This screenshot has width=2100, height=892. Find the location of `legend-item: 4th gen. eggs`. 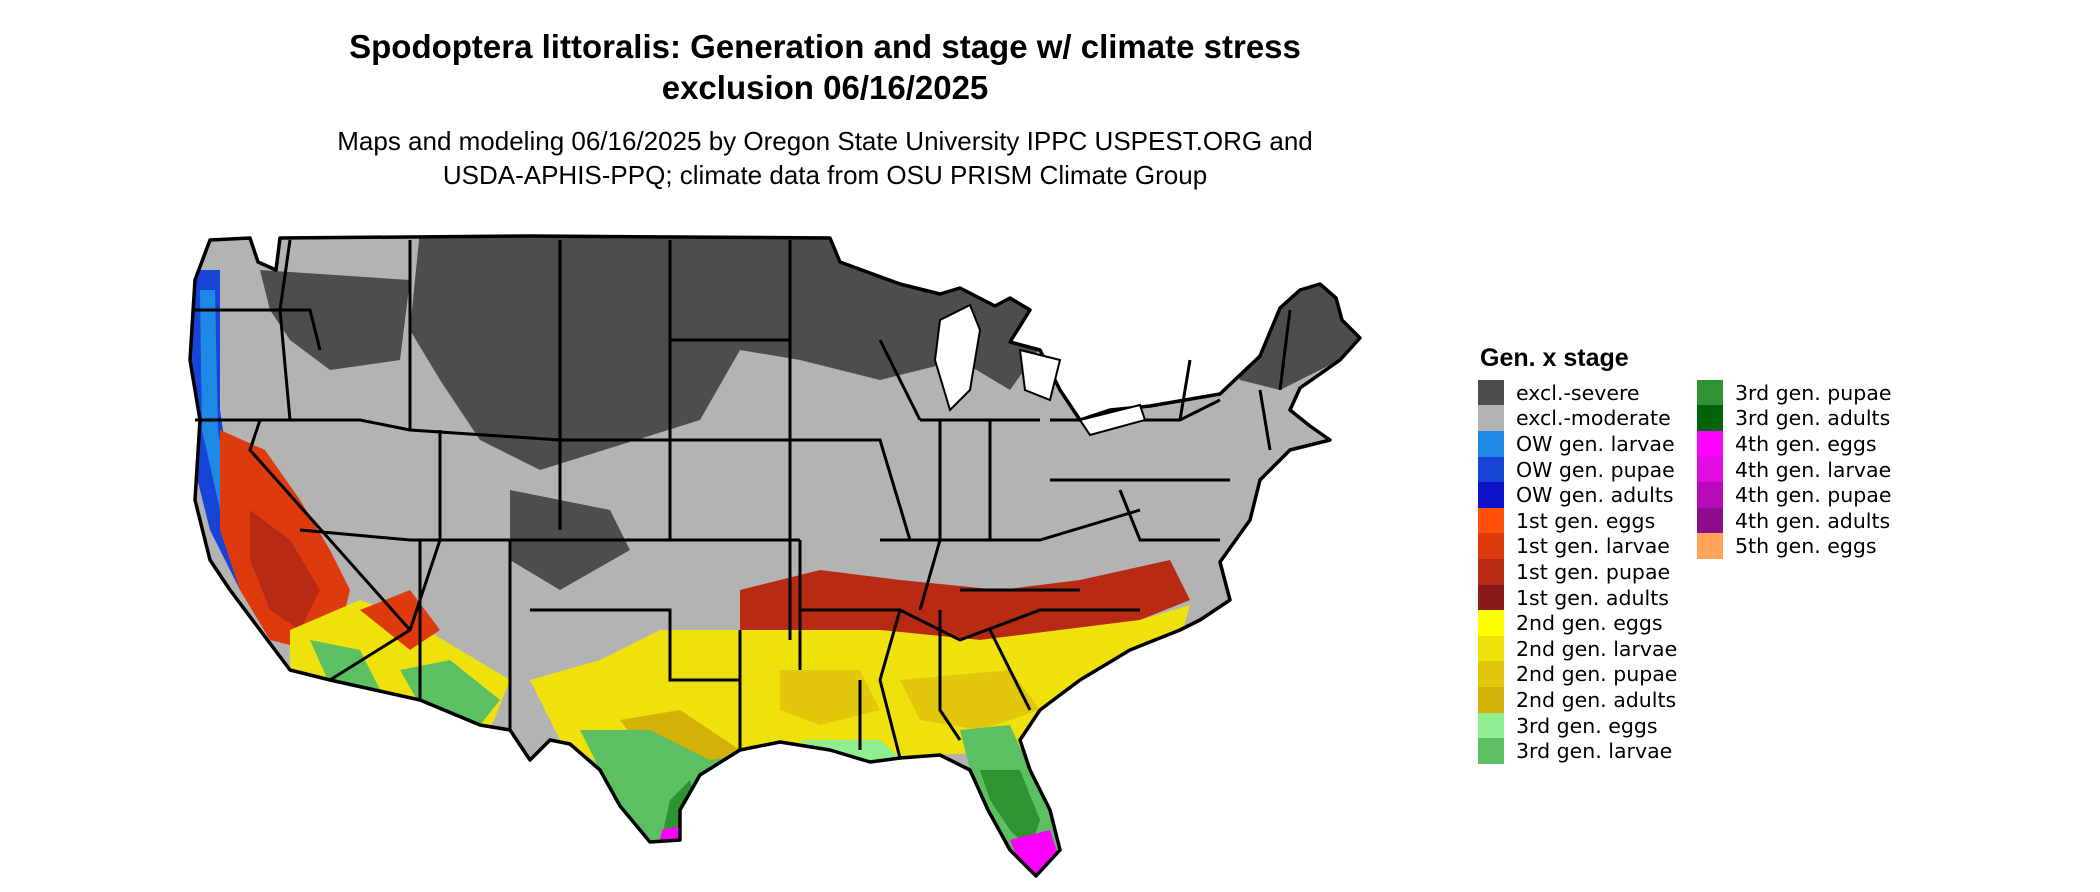

legend-item: 4th gen. eggs is located at coordinates (1794, 443).